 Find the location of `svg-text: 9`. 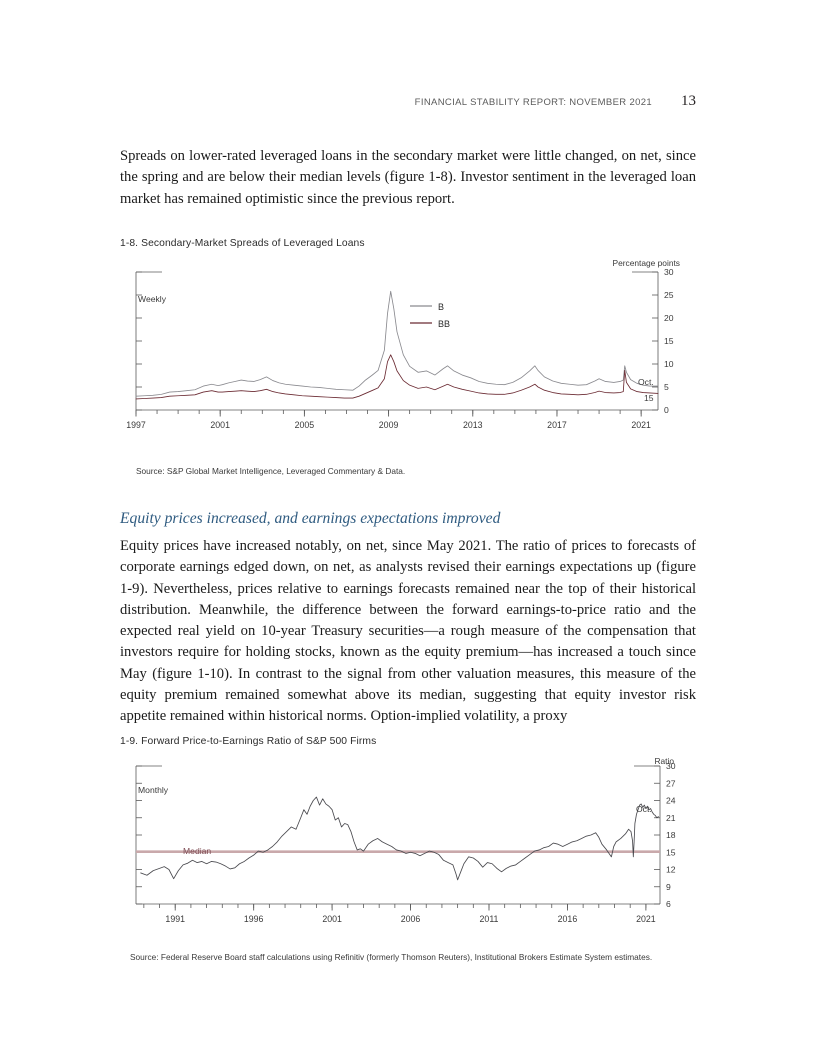

svg-text: 9 is located at coordinates (668, 887).